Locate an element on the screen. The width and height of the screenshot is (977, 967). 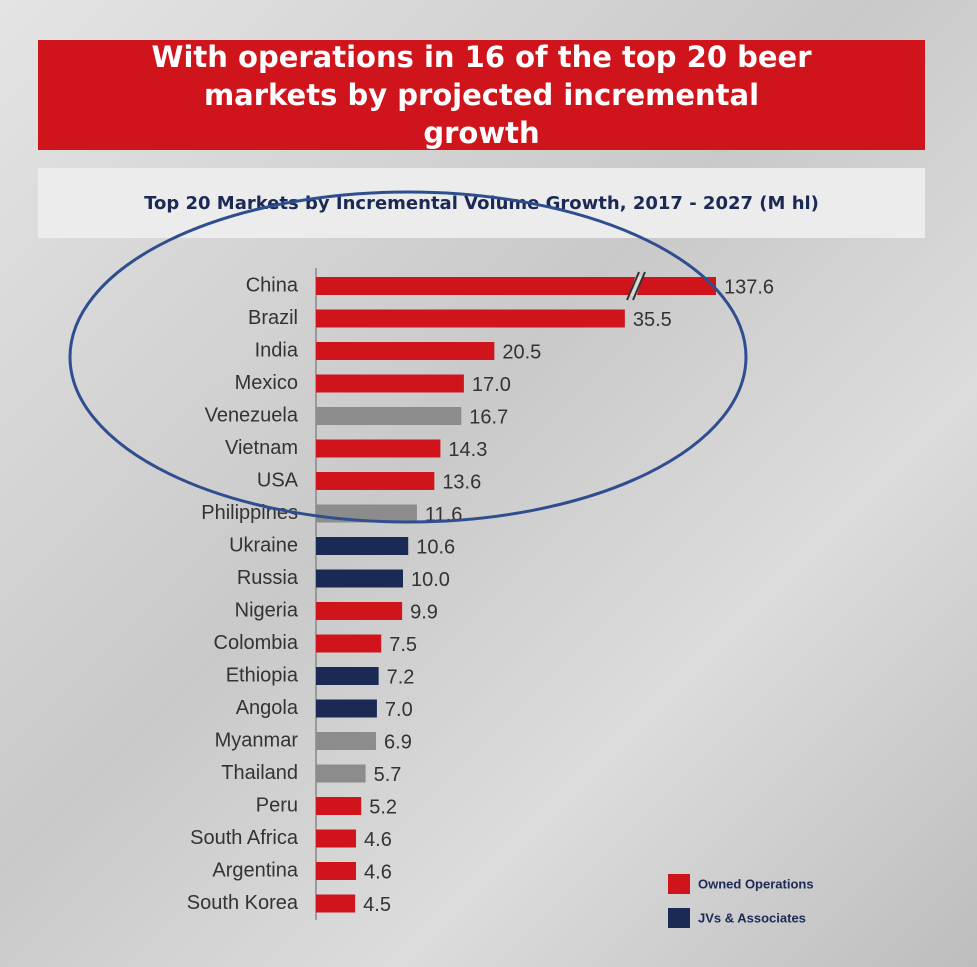
value-label: 7.5 is located at coordinates (403, 645).